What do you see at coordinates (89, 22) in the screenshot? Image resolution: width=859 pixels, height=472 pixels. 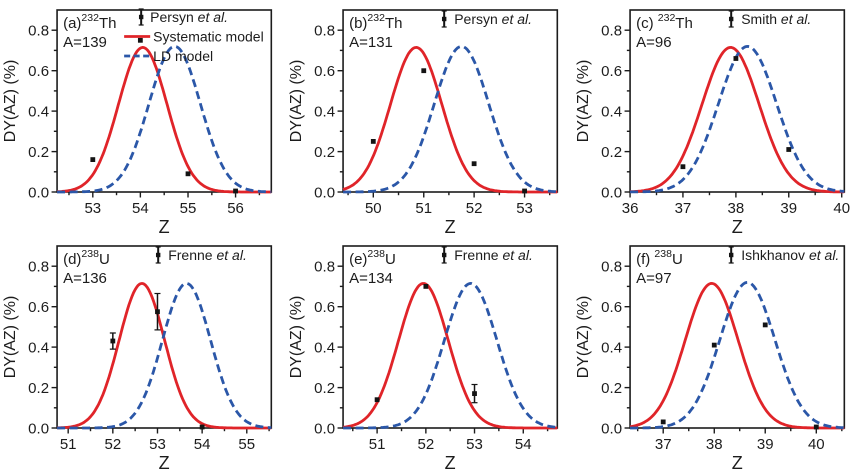 I see `panel-label: (a)232Th` at bounding box center [89, 22].